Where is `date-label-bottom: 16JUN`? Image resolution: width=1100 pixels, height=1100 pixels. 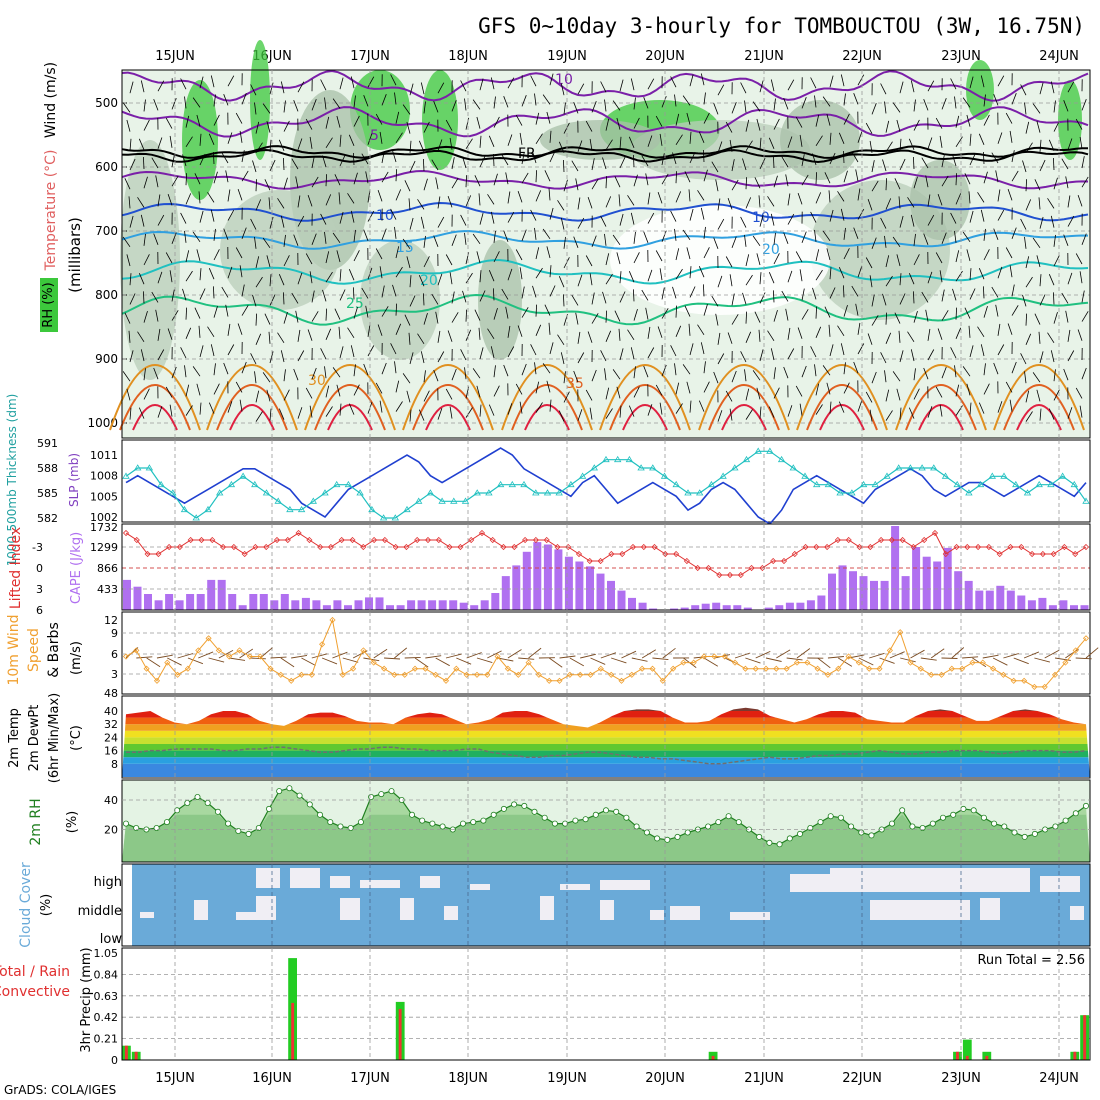
date-label-bottom: 16JUN is located at coordinates (272, 1078).